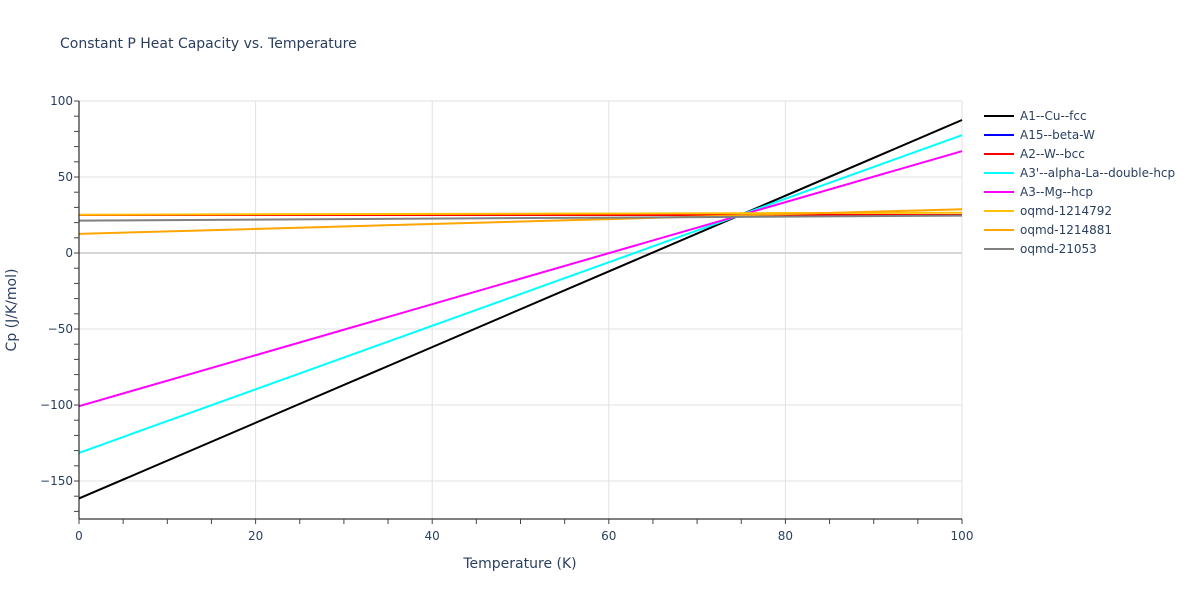  Describe the element at coordinates (1056, 191) in the screenshot. I see `legend-label: A3--Mg--hcp` at that location.